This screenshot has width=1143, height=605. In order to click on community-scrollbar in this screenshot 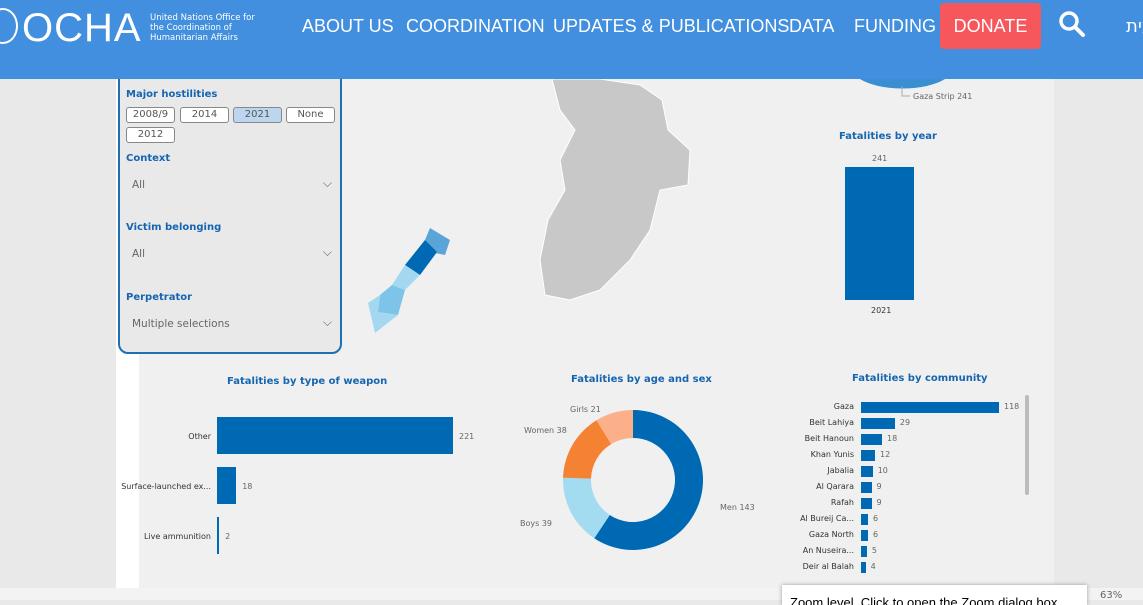, I will do `click(1027, 445)`.